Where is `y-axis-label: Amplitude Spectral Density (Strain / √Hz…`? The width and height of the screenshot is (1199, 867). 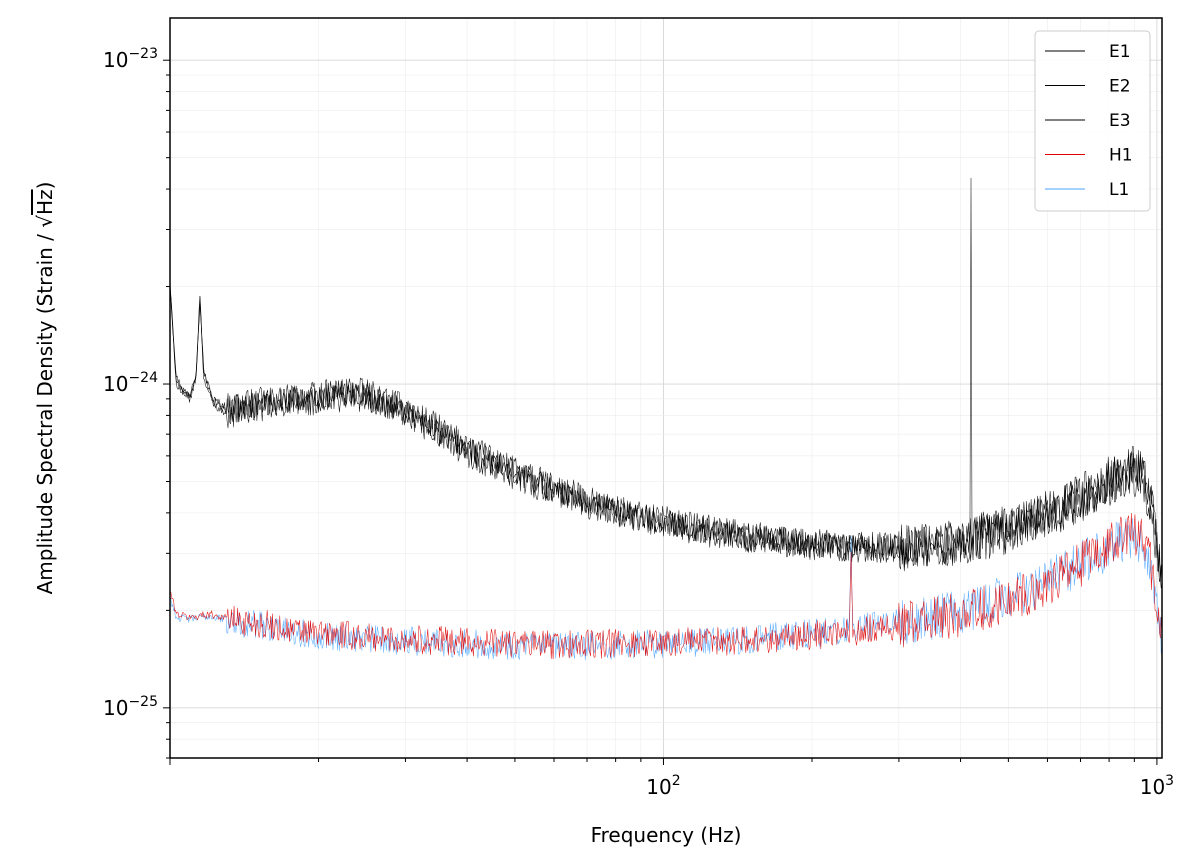
y-axis-label: Amplitude Spectral Density (Strain / √Hz… is located at coordinates (45, 388).